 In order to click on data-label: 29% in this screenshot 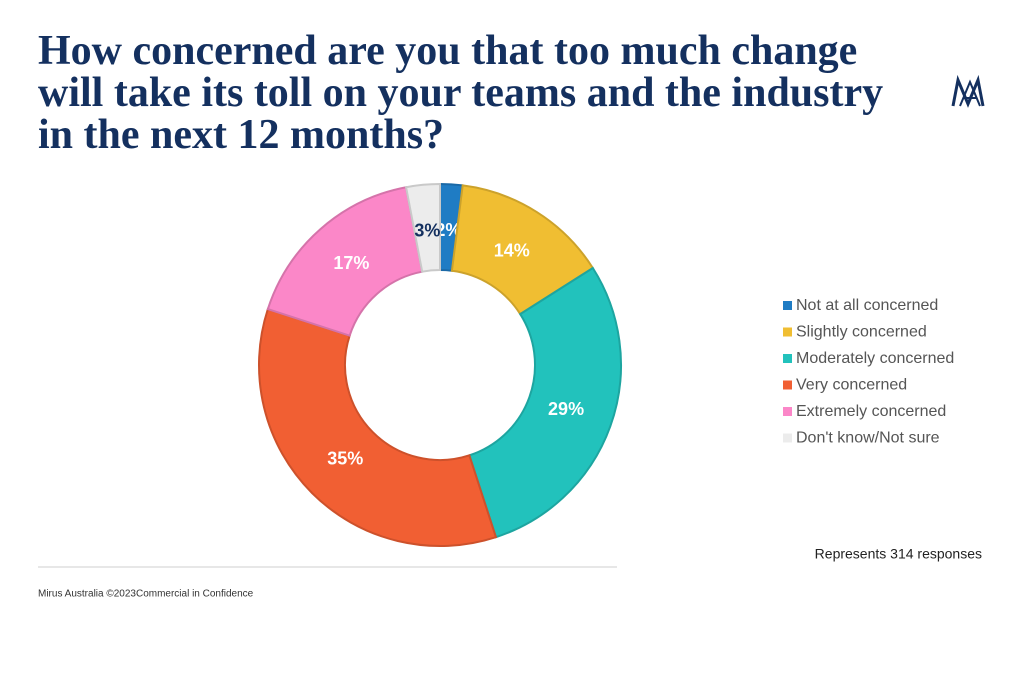, I will do `click(566, 409)`.